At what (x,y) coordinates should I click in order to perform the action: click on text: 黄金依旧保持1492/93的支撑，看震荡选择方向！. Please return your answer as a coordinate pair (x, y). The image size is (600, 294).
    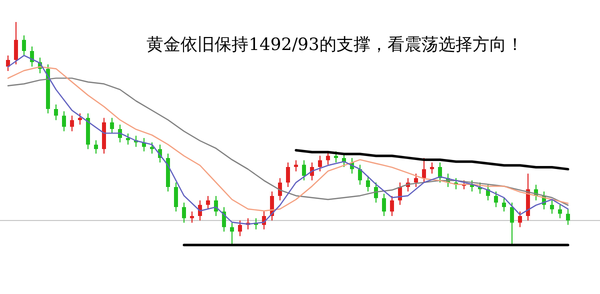
    Looking at the image, I should click on (335, 45).